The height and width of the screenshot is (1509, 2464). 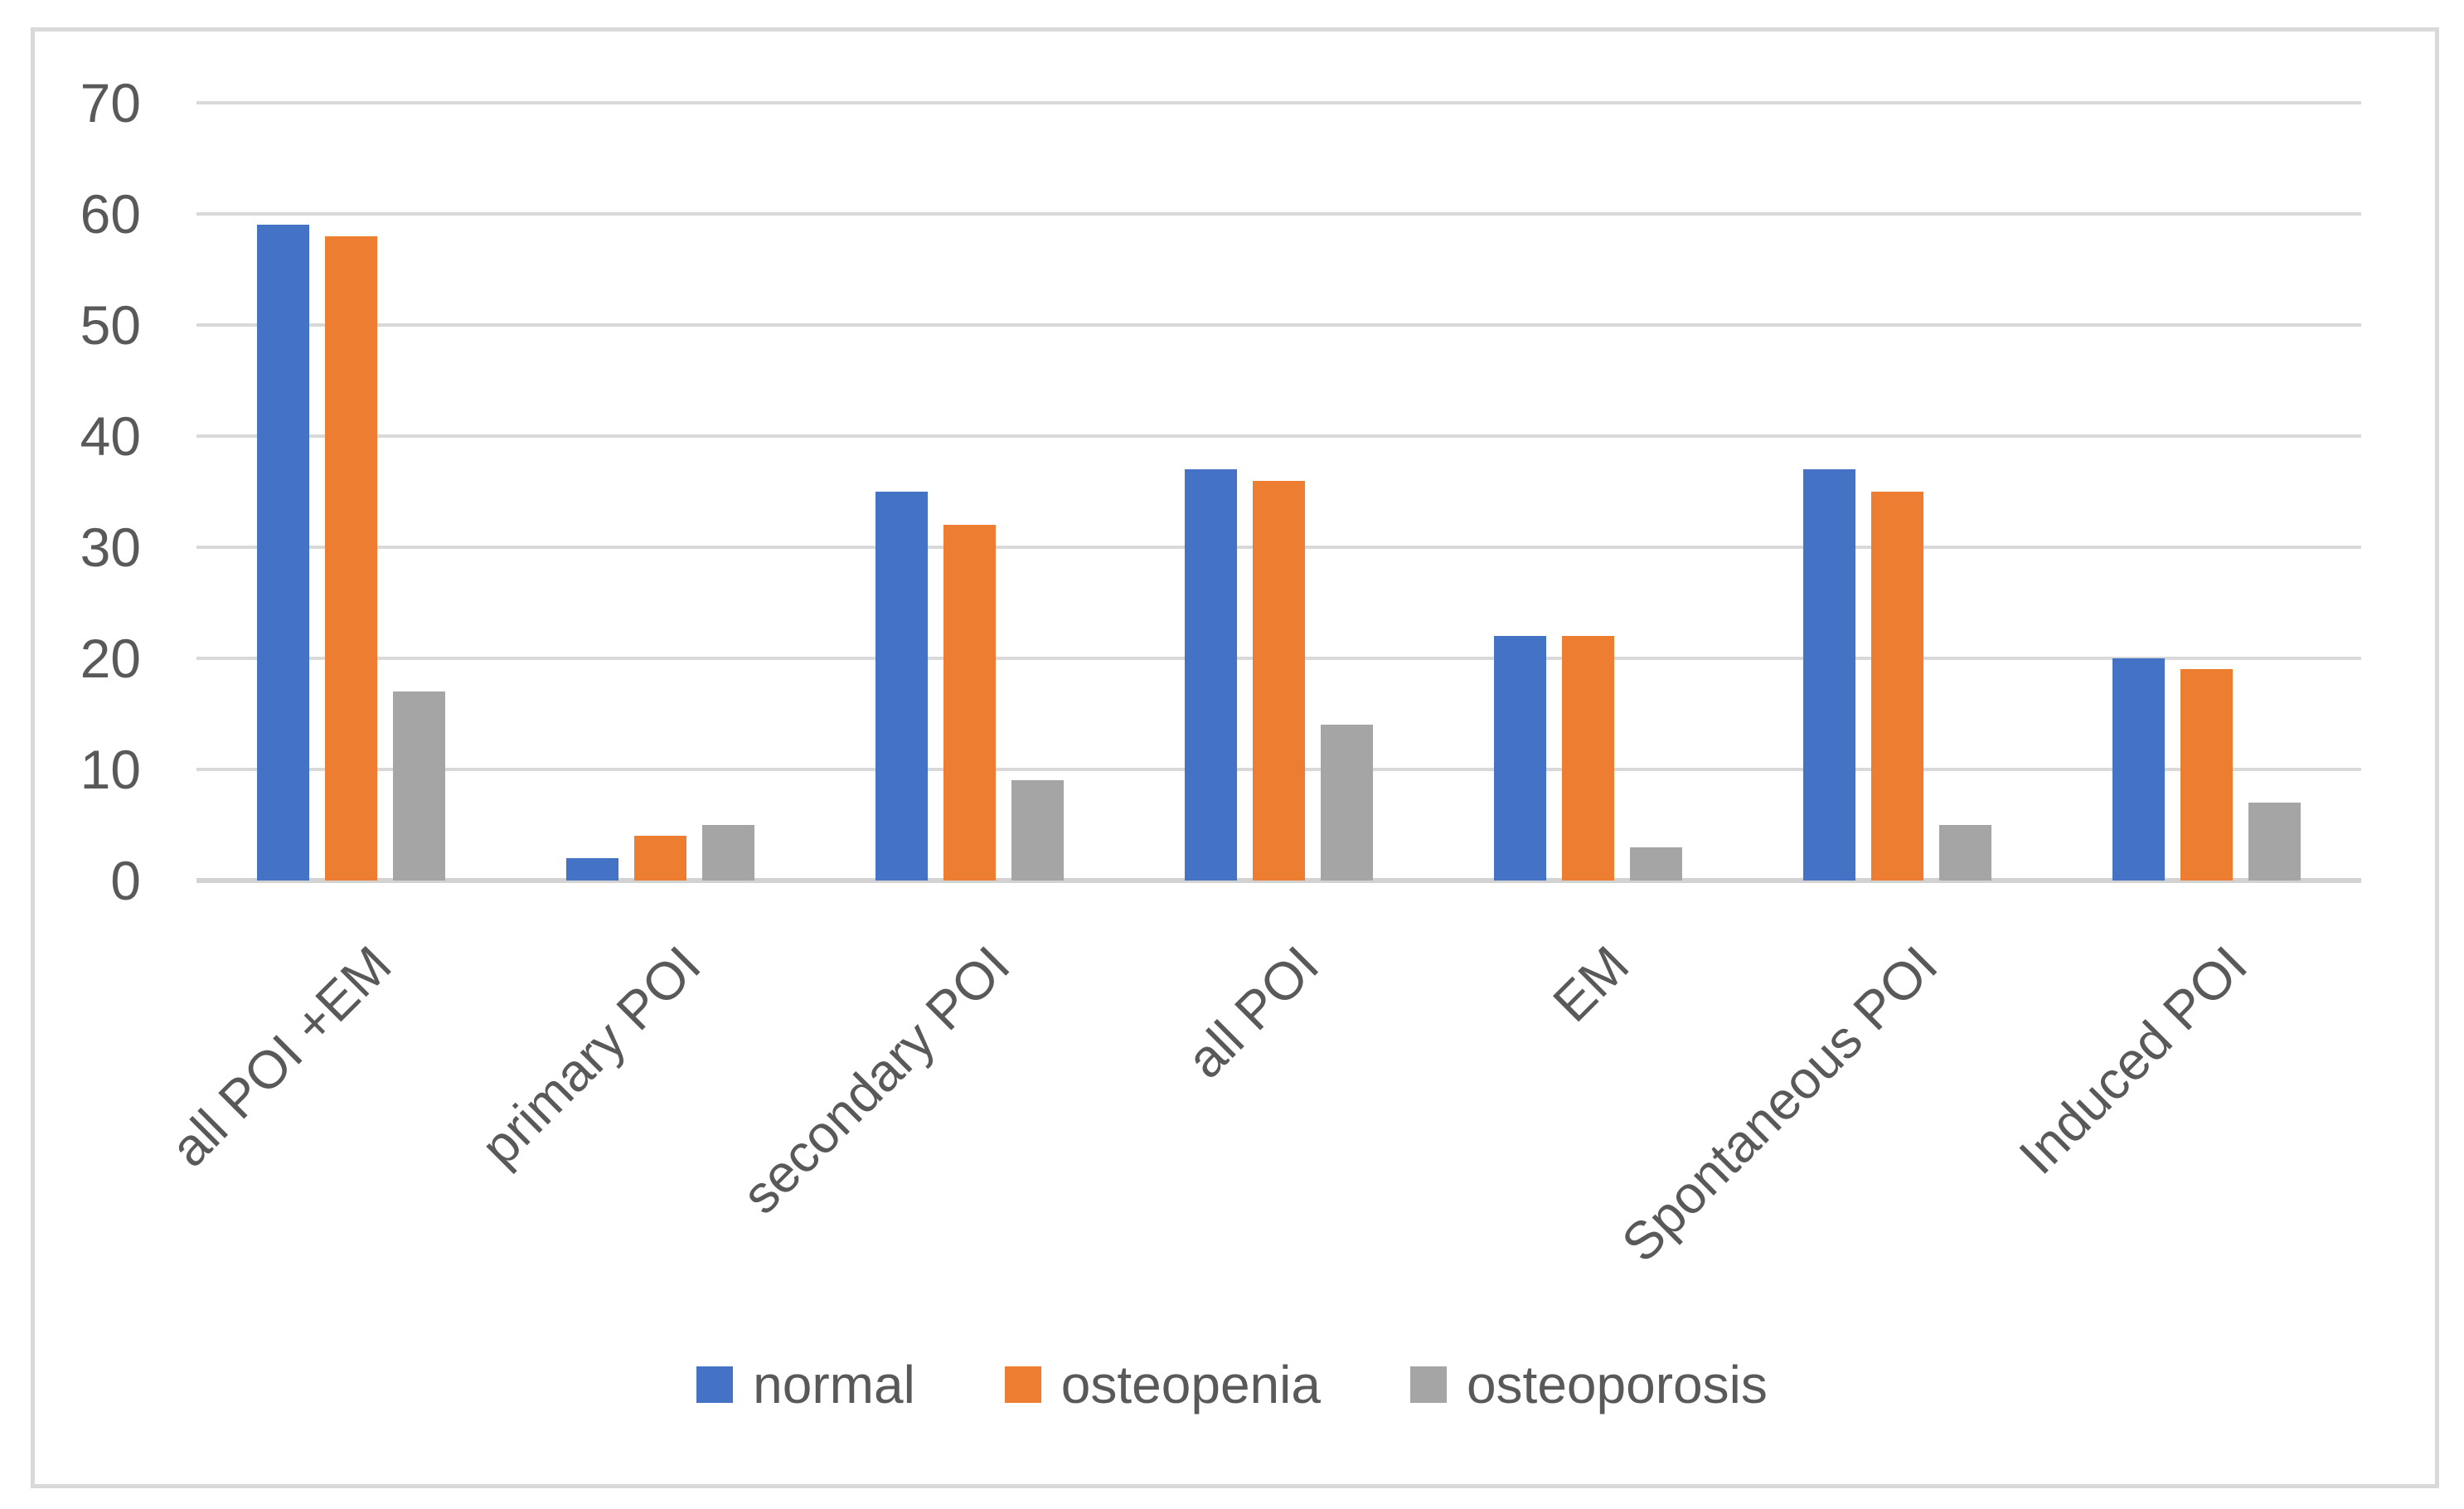 What do you see at coordinates (126, 881) in the screenshot?
I see `y-axis-tick-label: 0` at bounding box center [126, 881].